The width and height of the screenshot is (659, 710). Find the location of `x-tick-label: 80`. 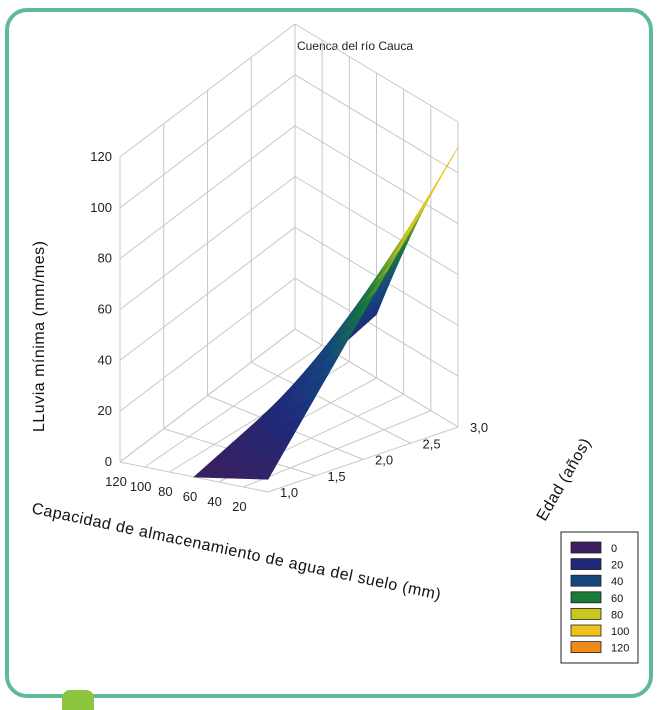

x-tick-label: 80 is located at coordinates (165, 491).